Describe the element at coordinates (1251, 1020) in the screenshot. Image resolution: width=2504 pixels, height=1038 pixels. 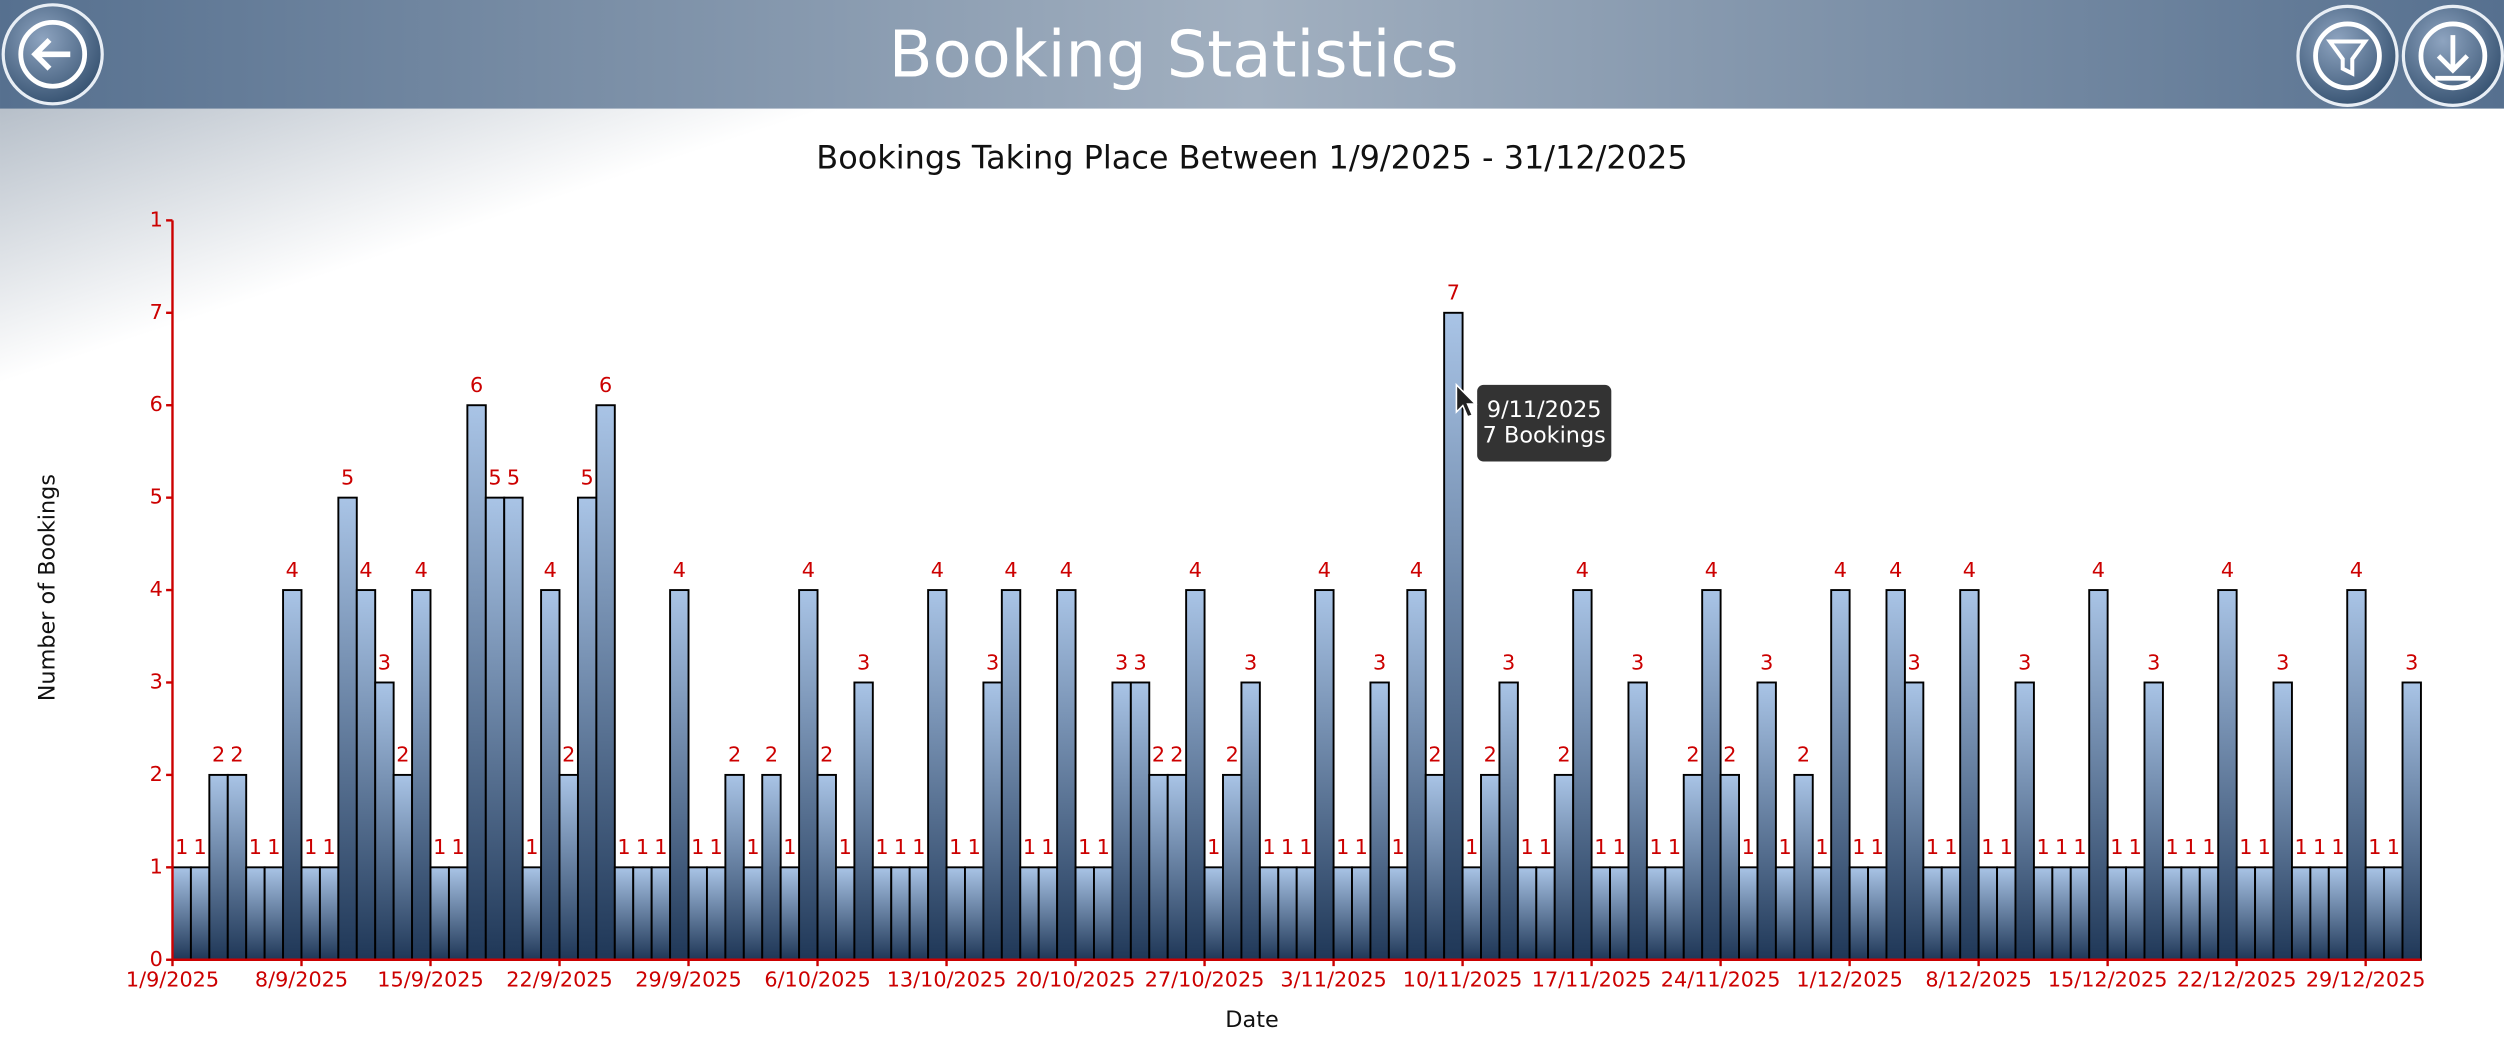
I see `x-axis-label: Date` at that location.